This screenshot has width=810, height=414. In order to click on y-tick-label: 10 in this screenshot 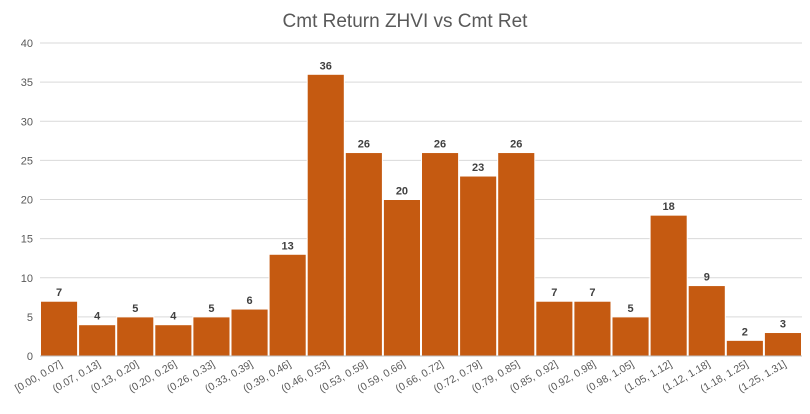, I will do `click(27, 279)`.